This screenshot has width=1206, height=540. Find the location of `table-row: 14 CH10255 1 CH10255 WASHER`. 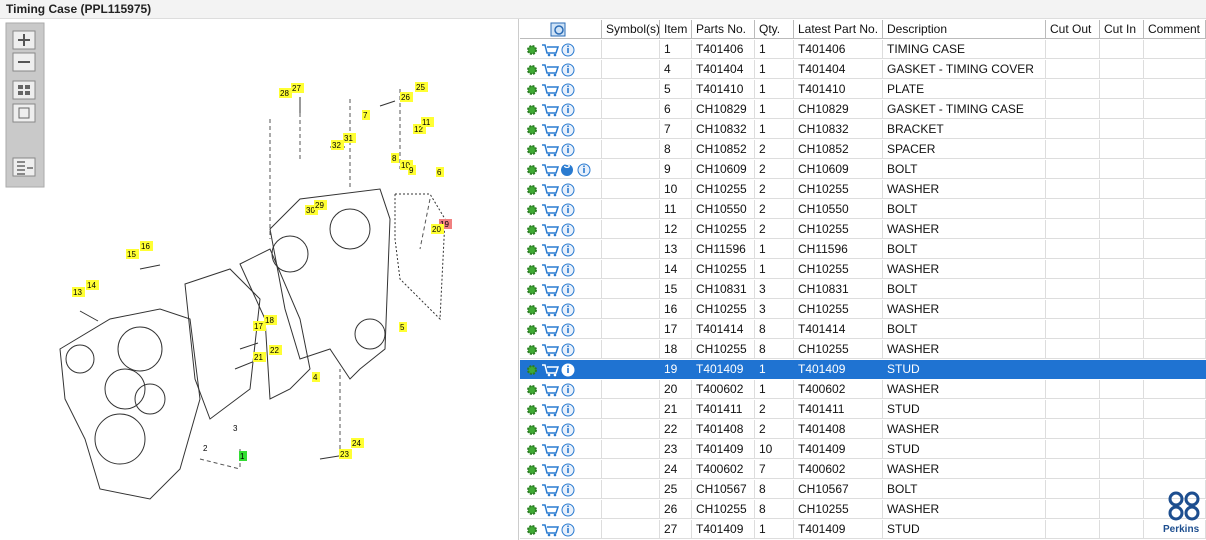

table-row: 14 CH10255 1 CH10255 WASHER is located at coordinates (863, 270).